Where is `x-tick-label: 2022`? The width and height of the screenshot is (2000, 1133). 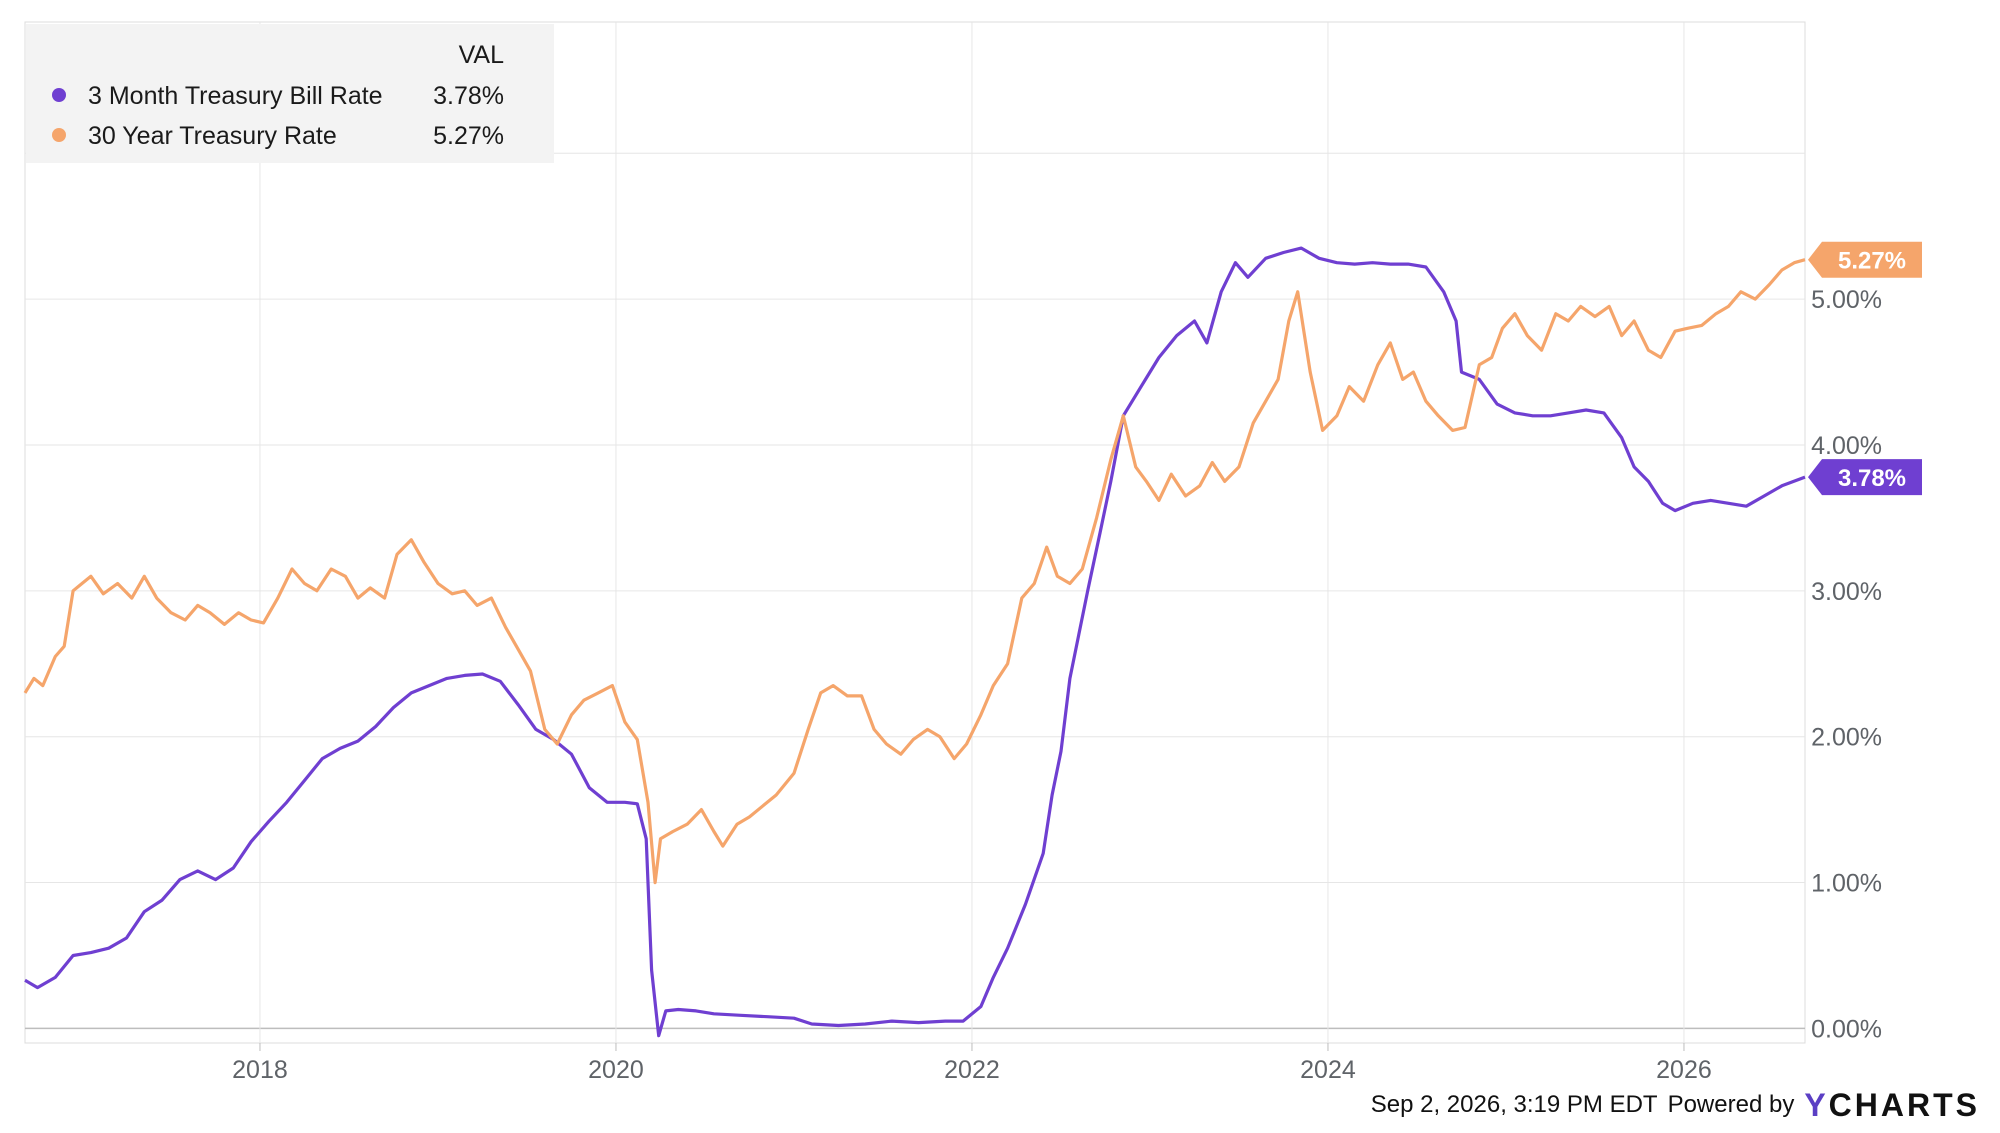
x-tick-label: 2022 is located at coordinates (972, 1070).